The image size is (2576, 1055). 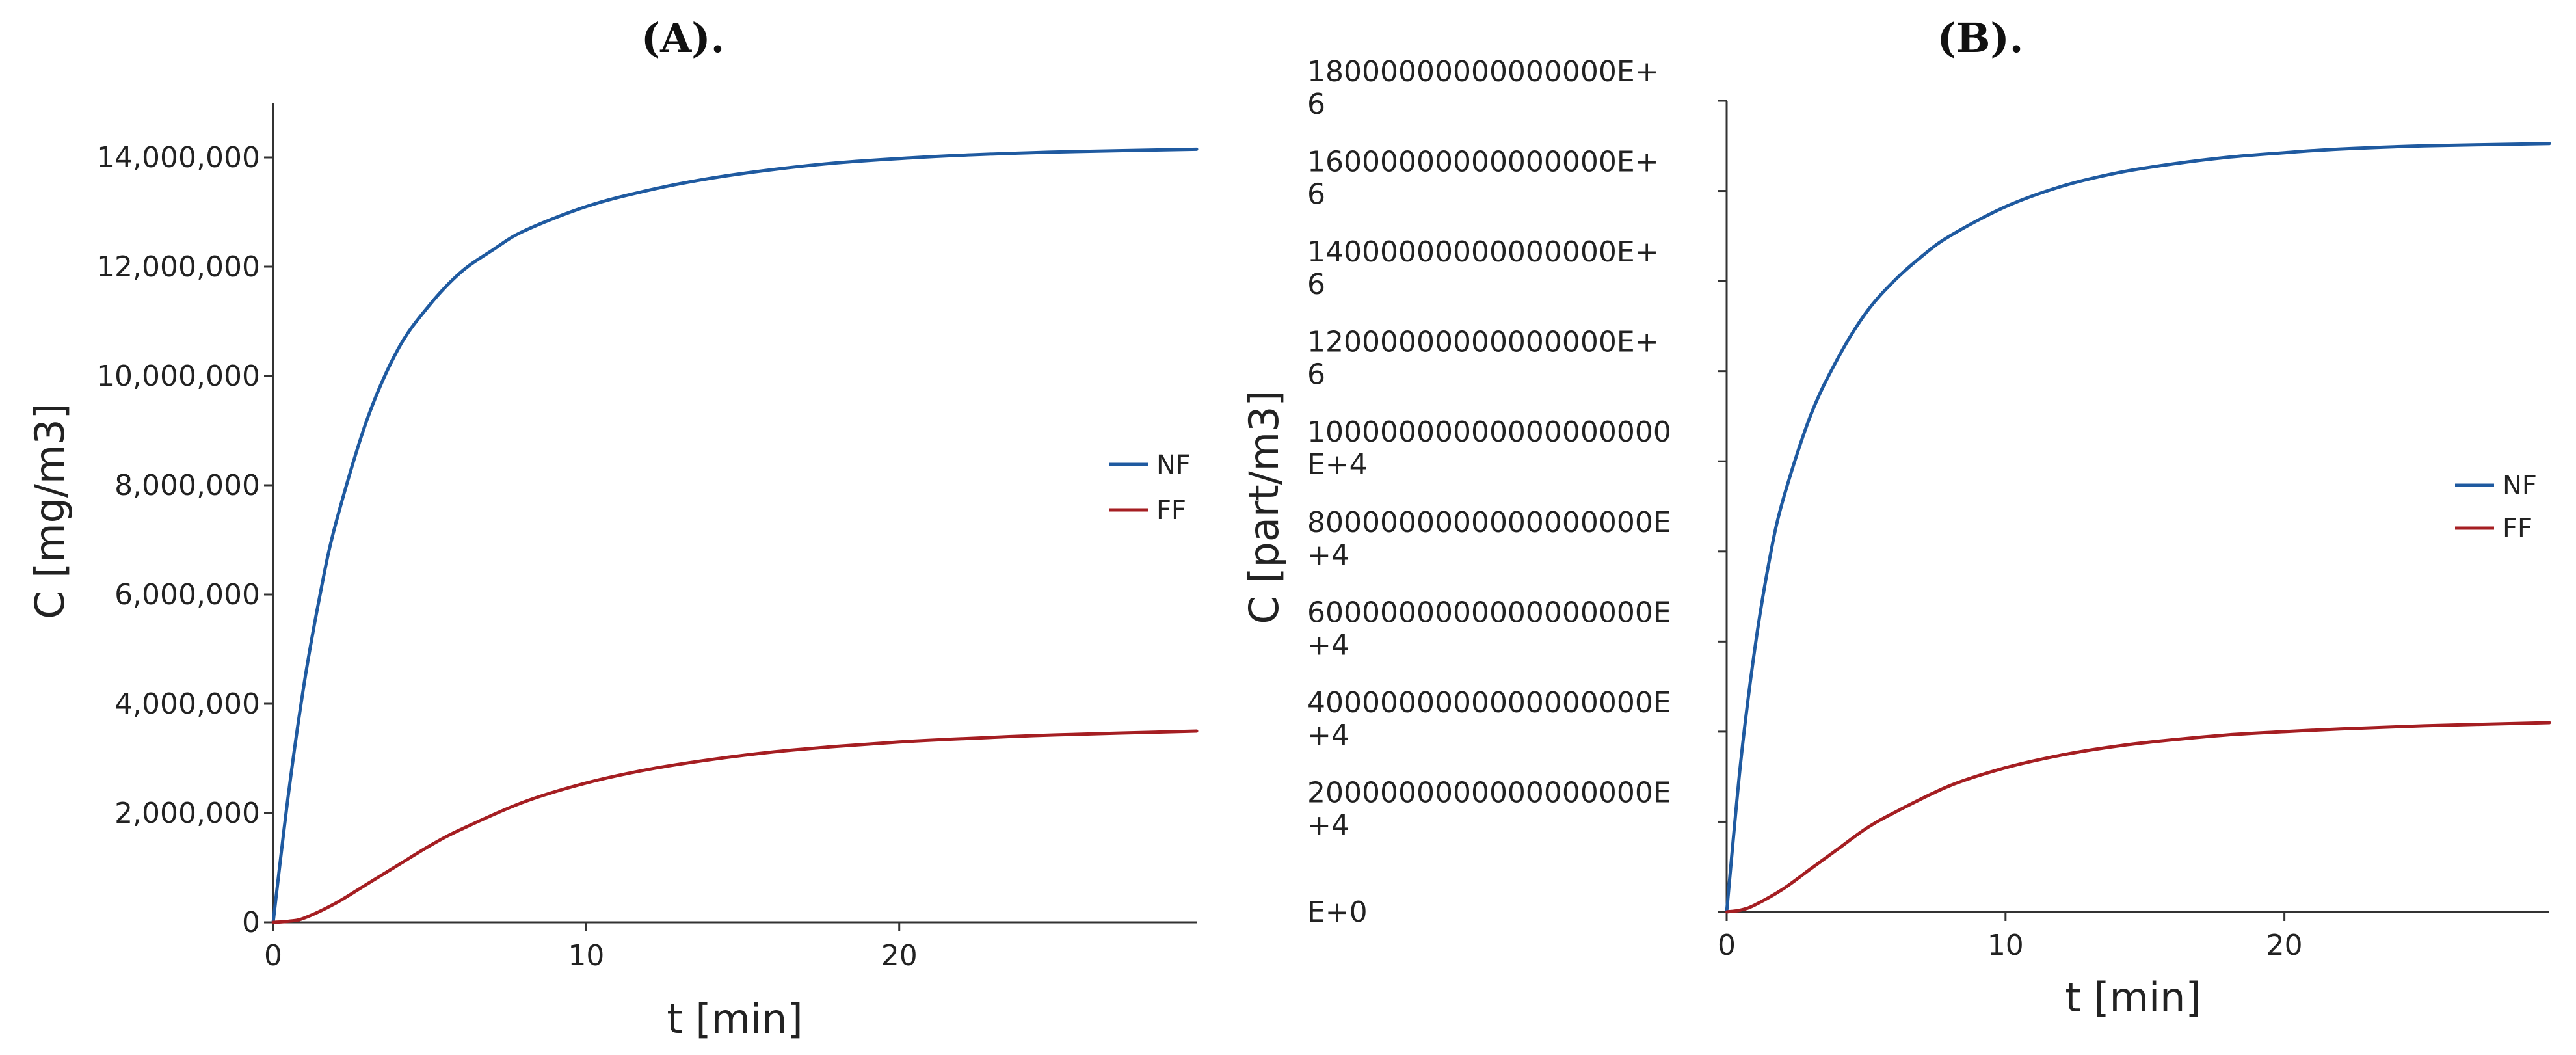 What do you see at coordinates (178, 157) in the screenshot?
I see `chart-a-y-tick-label: 14,000,000` at bounding box center [178, 157].